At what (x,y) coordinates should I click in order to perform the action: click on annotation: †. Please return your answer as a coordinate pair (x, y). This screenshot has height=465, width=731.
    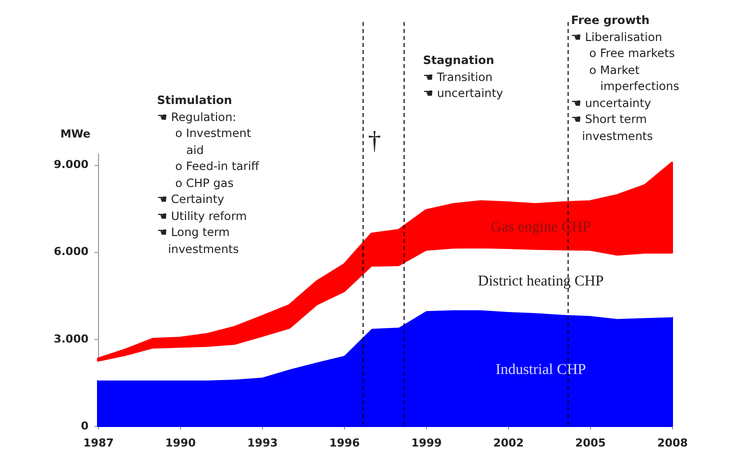
    Looking at the image, I should click on (374, 140).